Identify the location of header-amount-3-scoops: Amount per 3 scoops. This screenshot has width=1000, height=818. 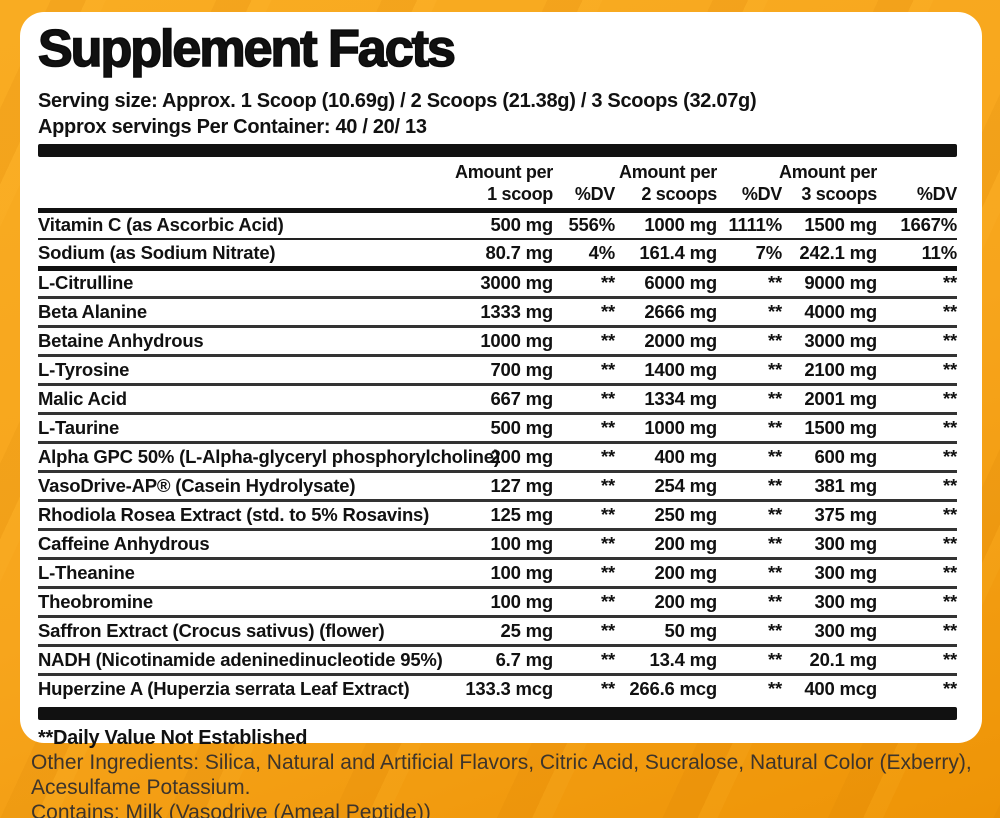
(828, 182).